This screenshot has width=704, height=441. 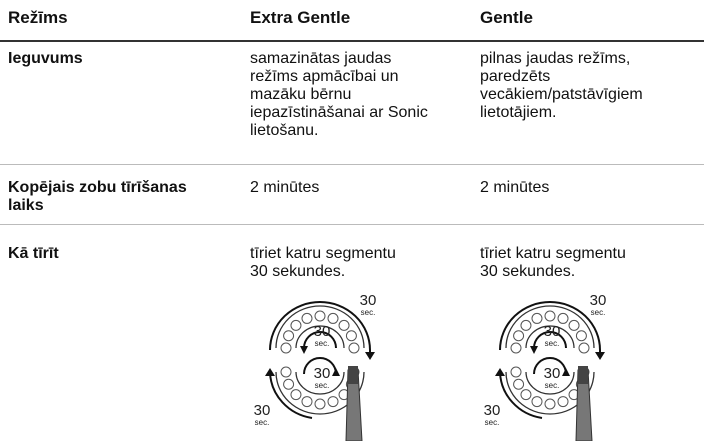 I want to click on text-line: Kopējais zobu tīrīšanas, so click(x=97, y=187).